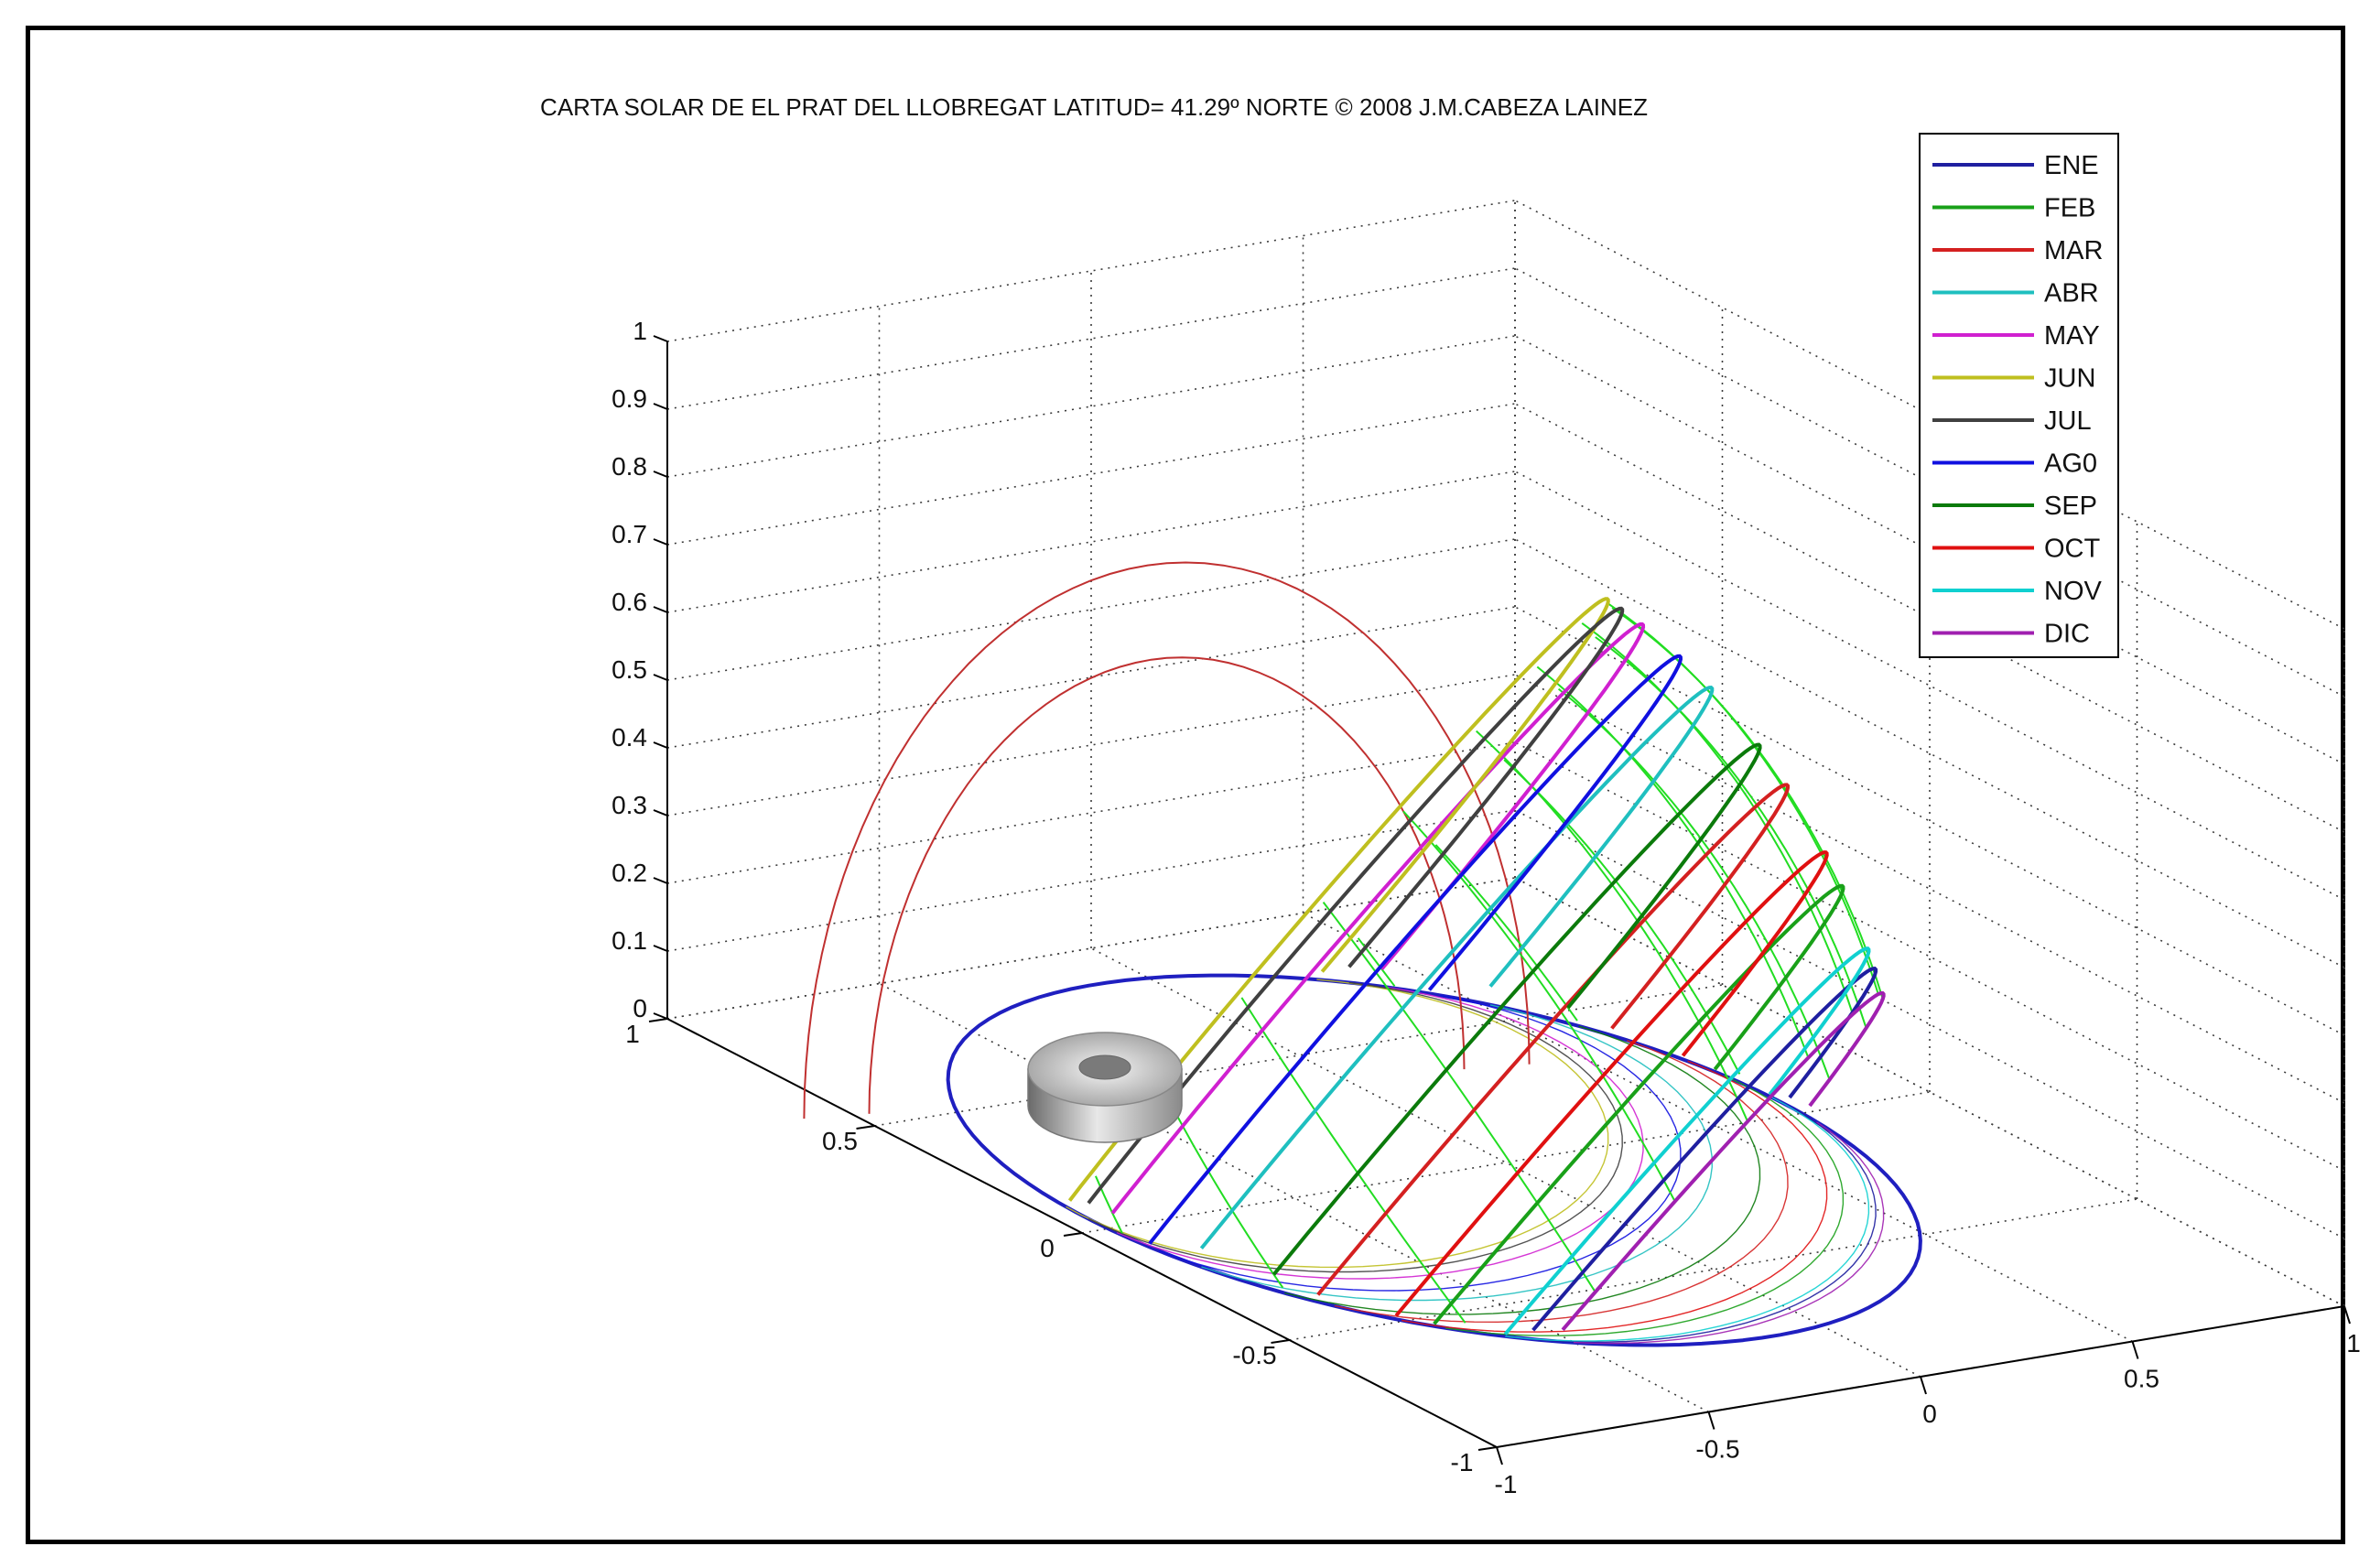 This screenshot has width=2370, height=1568. Describe the element at coordinates (1507, 1484) in the screenshot. I see `x-tick-label: -1` at that location.